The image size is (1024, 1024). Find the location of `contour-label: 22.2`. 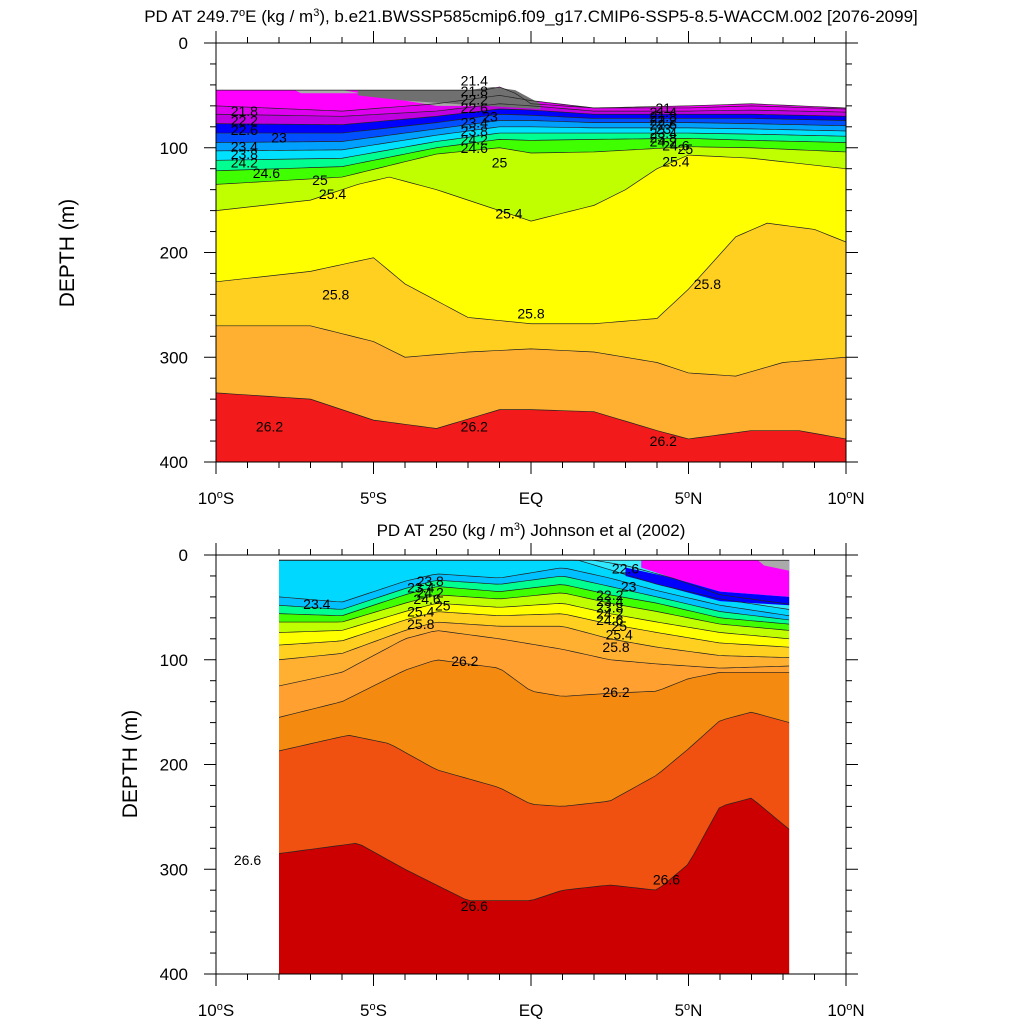

contour-label: 22.2 is located at coordinates (244, 121).